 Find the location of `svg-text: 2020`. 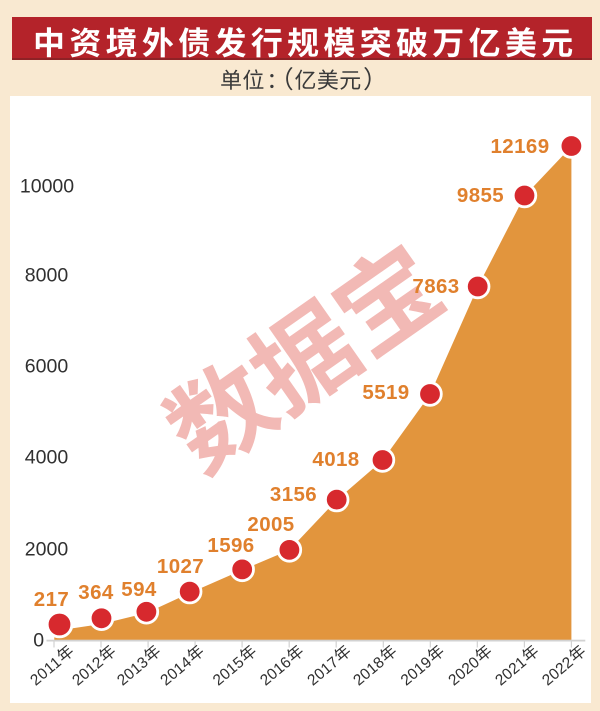

svg-text: 2020 is located at coordinates (464, 672).